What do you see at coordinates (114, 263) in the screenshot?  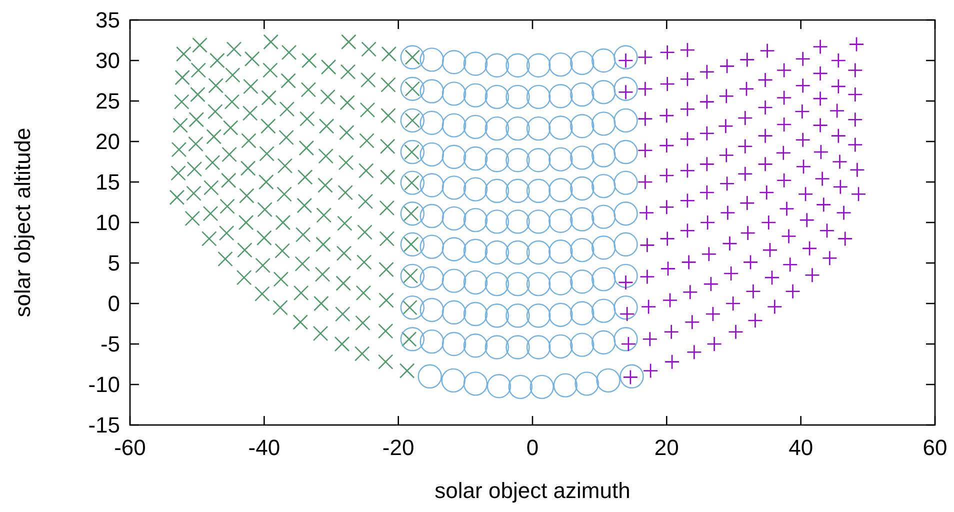 I see `y-tick-label: 5` at bounding box center [114, 263].